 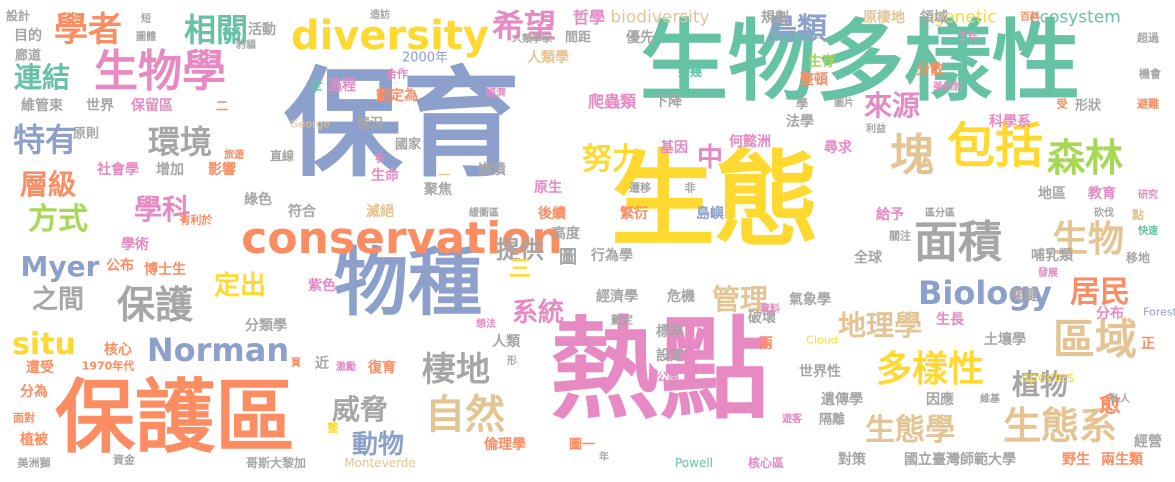 I want to click on word-extinction: 滅絕, so click(x=380, y=212).